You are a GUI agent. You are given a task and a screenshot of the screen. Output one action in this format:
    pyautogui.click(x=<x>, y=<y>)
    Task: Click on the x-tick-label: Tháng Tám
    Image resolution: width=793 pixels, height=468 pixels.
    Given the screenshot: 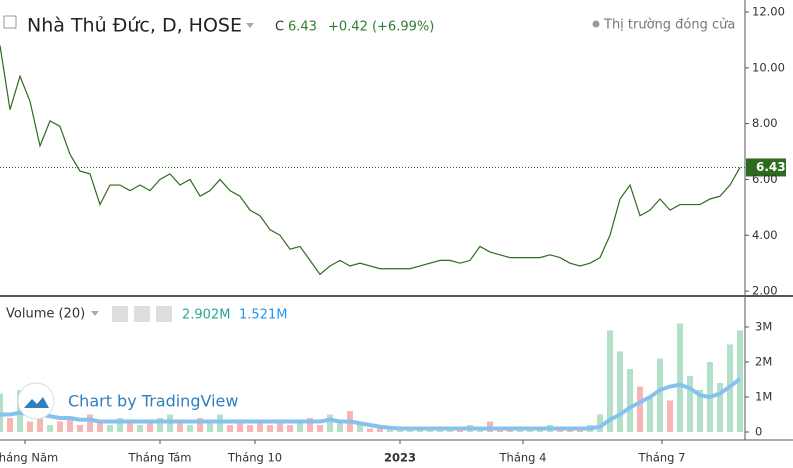 What is the action you would take?
    pyautogui.click(x=160, y=458)
    